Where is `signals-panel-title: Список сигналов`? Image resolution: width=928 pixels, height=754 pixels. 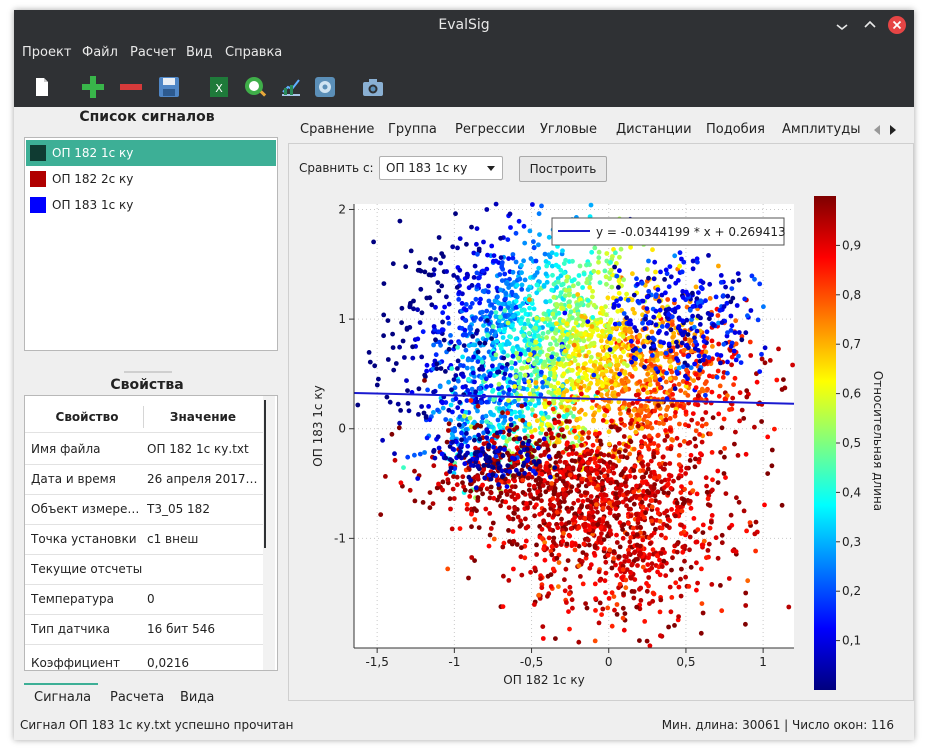
signals-panel-title: Список сигналов is located at coordinates (147, 117).